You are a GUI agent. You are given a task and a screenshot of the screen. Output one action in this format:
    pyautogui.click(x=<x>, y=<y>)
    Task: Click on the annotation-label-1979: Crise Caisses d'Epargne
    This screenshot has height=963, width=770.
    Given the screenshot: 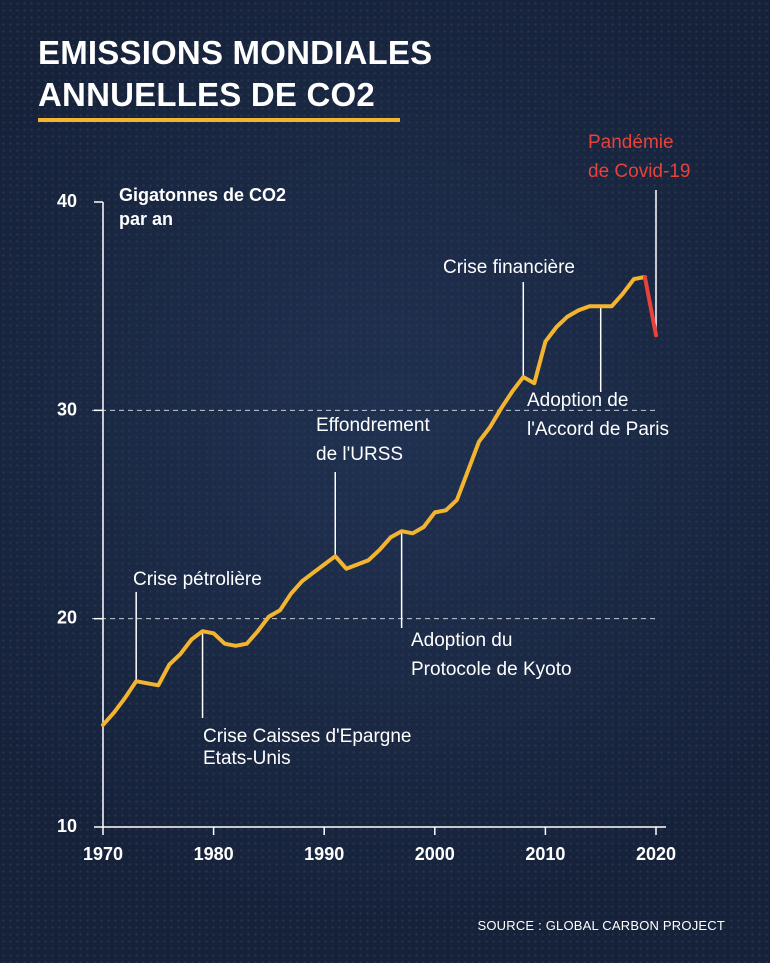 What is the action you would take?
    pyautogui.click(x=307, y=736)
    